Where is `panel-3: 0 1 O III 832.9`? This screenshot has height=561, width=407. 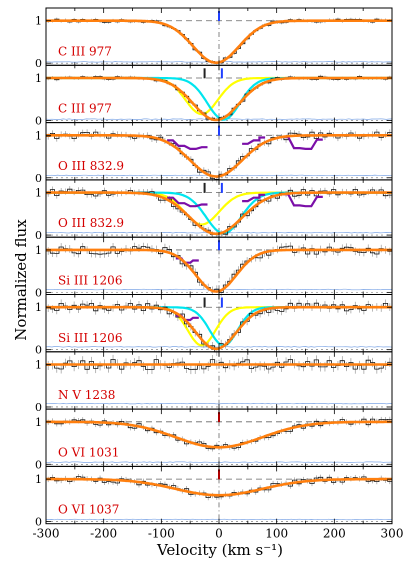 panel-3: 0 1 O III 832.9 is located at coordinates (214, 153).